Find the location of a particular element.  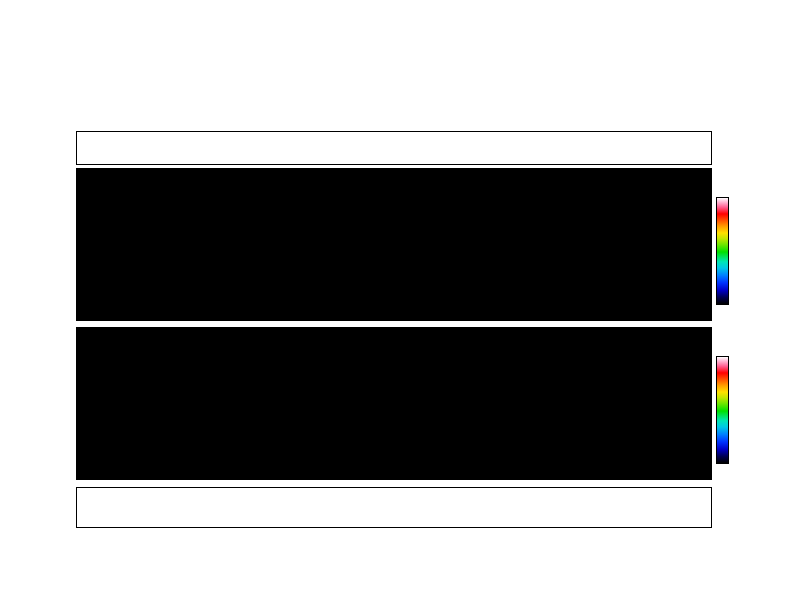

ch1-waveform-canvas is located at coordinates (395, 149).